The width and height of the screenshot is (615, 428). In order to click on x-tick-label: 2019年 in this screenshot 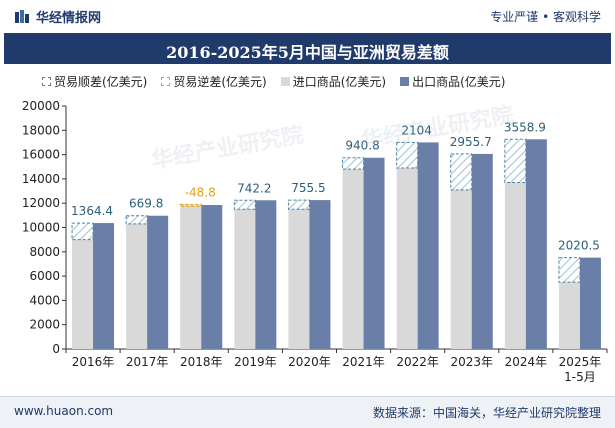, I will do `click(255, 362)`.